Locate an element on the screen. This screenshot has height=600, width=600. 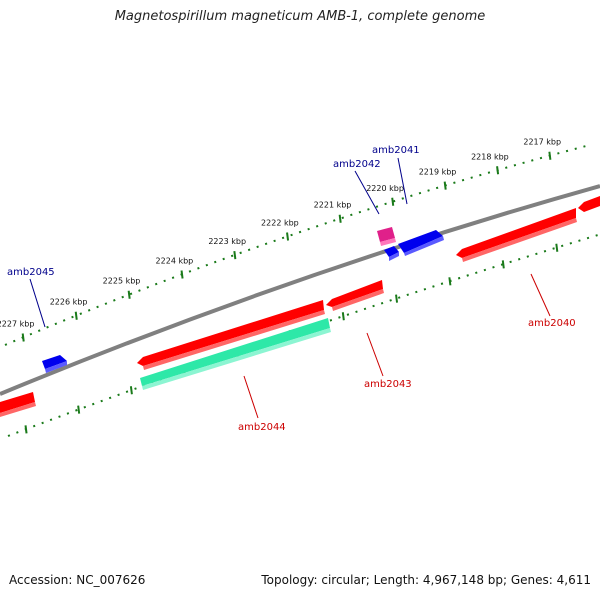
gene-amb2042-shadow is located at coordinates (388, 242).